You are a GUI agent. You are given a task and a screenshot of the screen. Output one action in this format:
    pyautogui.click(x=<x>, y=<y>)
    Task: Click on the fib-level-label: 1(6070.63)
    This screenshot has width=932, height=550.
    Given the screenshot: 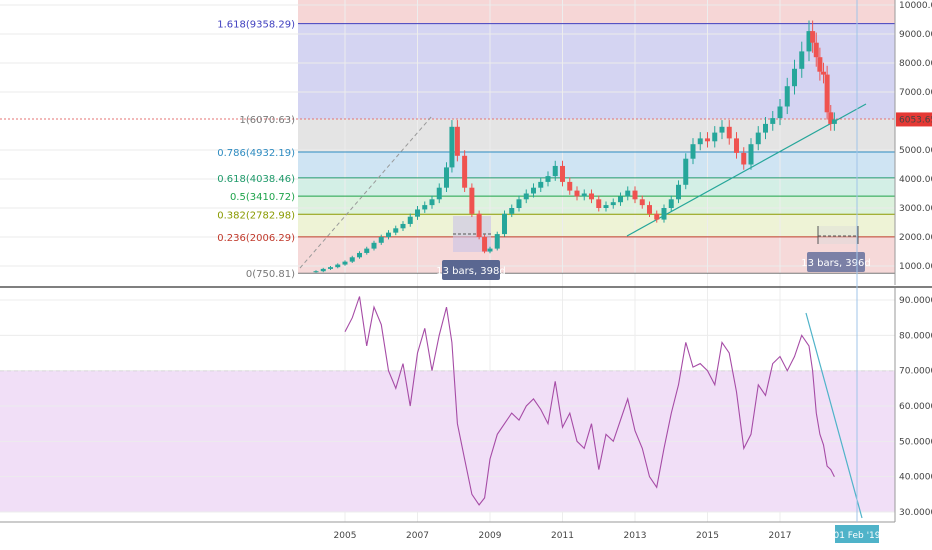 What is the action you would take?
    pyautogui.click(x=267, y=120)
    